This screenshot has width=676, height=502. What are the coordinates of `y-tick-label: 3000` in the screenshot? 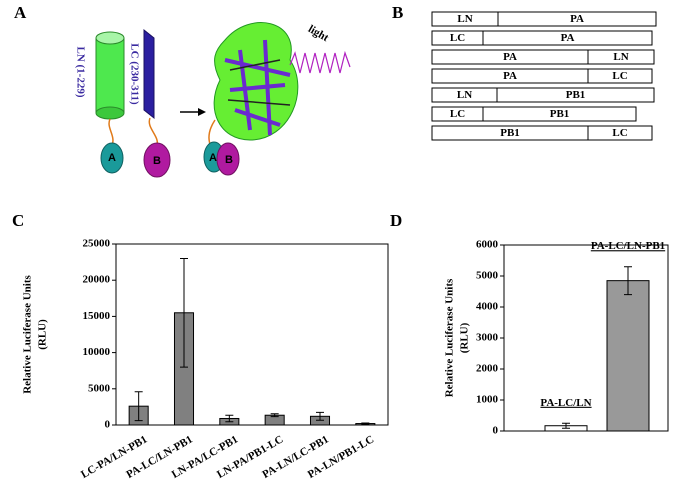 It's located at (487, 338).